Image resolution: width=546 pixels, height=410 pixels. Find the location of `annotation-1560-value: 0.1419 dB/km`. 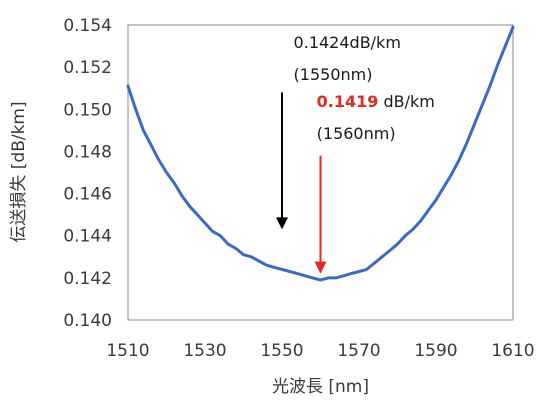

annotation-1560-value: 0.1419 dB/km is located at coordinates (376, 101).